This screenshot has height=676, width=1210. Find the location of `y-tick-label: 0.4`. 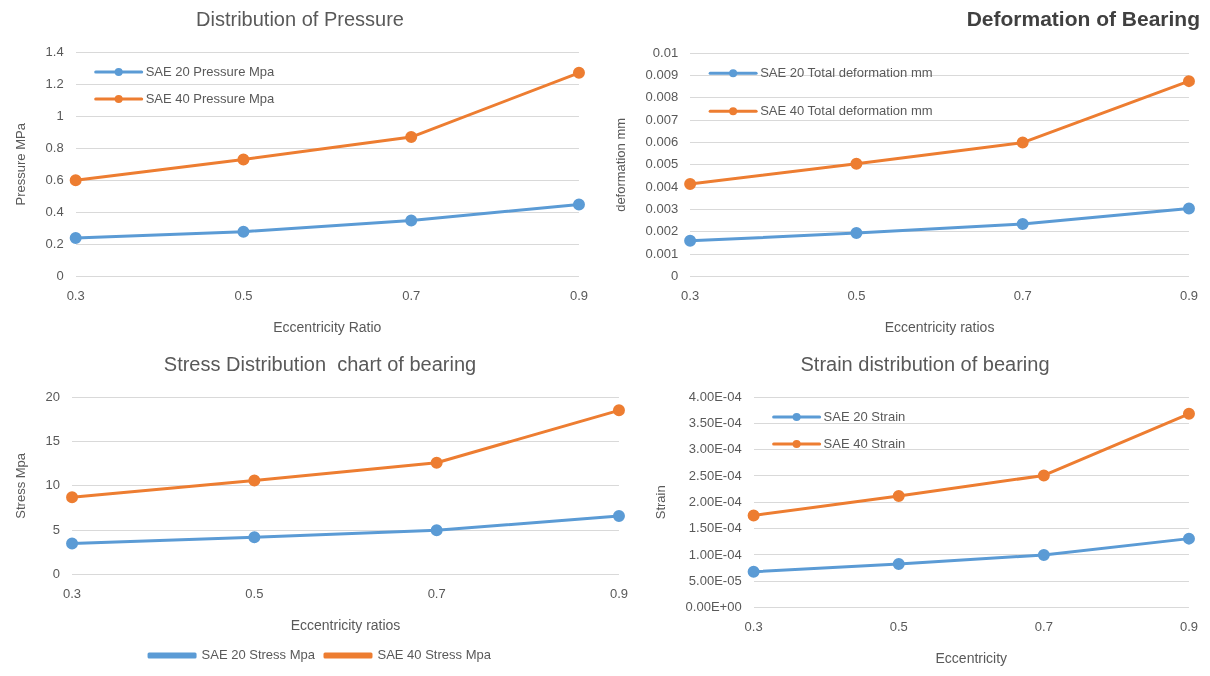

y-tick-label: 0.4 is located at coordinates (54, 212).